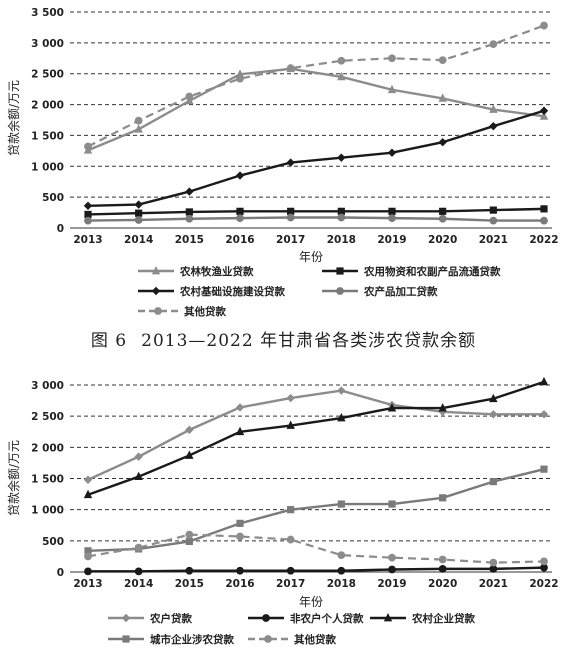 The height and width of the screenshot is (655, 567). I want to click on legend-label: 其他贷款, so click(315, 639).